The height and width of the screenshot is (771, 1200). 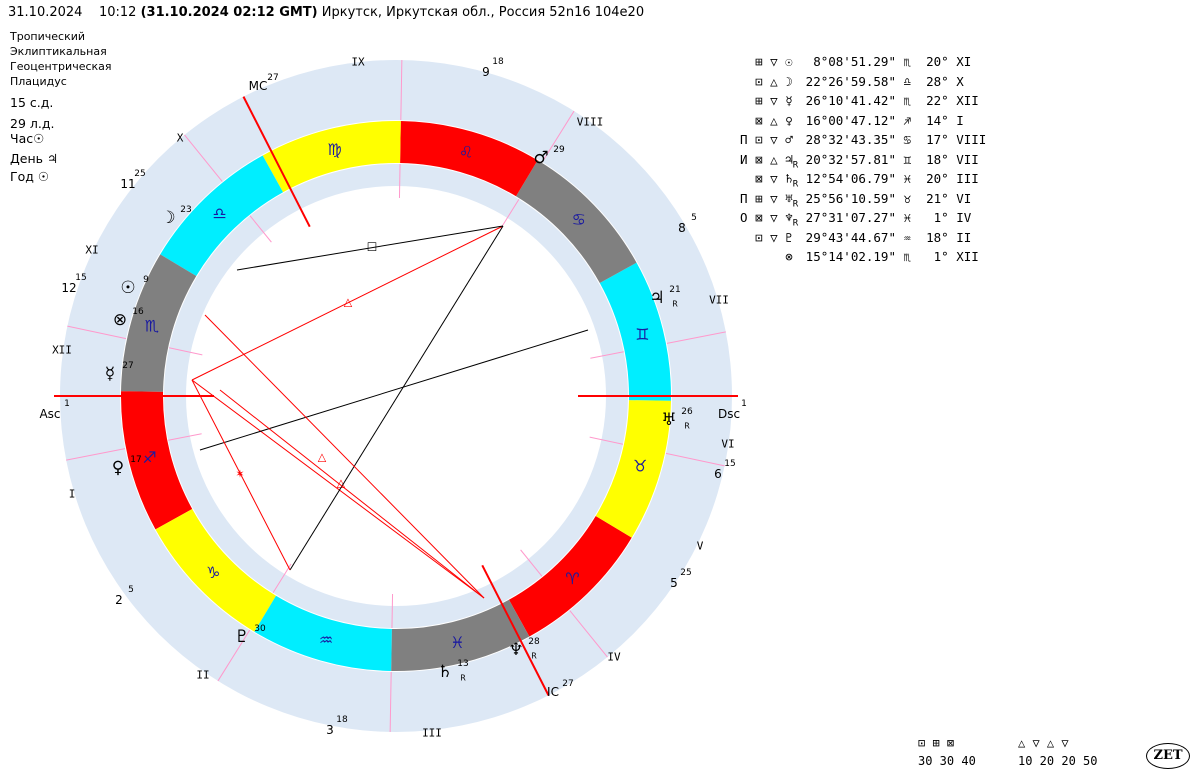 I want to click on year-ruler-label: Год, so click(x=22, y=176).